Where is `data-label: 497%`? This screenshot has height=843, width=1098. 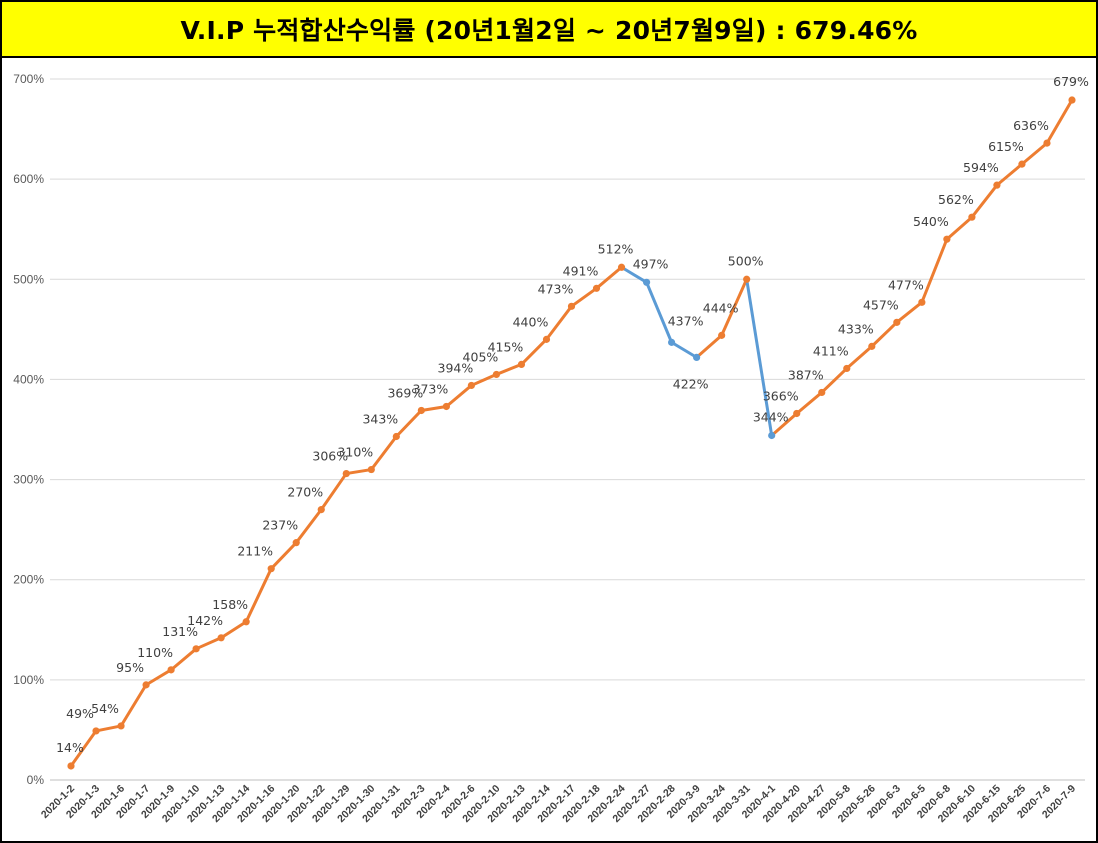
data-label: 497% is located at coordinates (651, 263).